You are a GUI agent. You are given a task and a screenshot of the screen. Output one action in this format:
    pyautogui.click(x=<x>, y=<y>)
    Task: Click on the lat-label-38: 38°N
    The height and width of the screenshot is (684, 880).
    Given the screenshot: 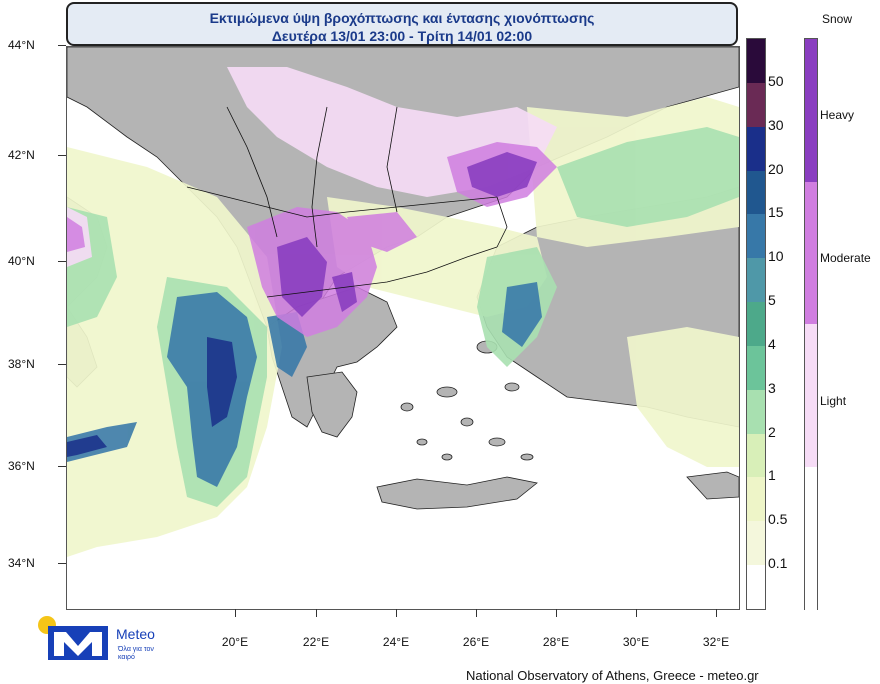 What is the action you would take?
    pyautogui.click(x=21, y=364)
    